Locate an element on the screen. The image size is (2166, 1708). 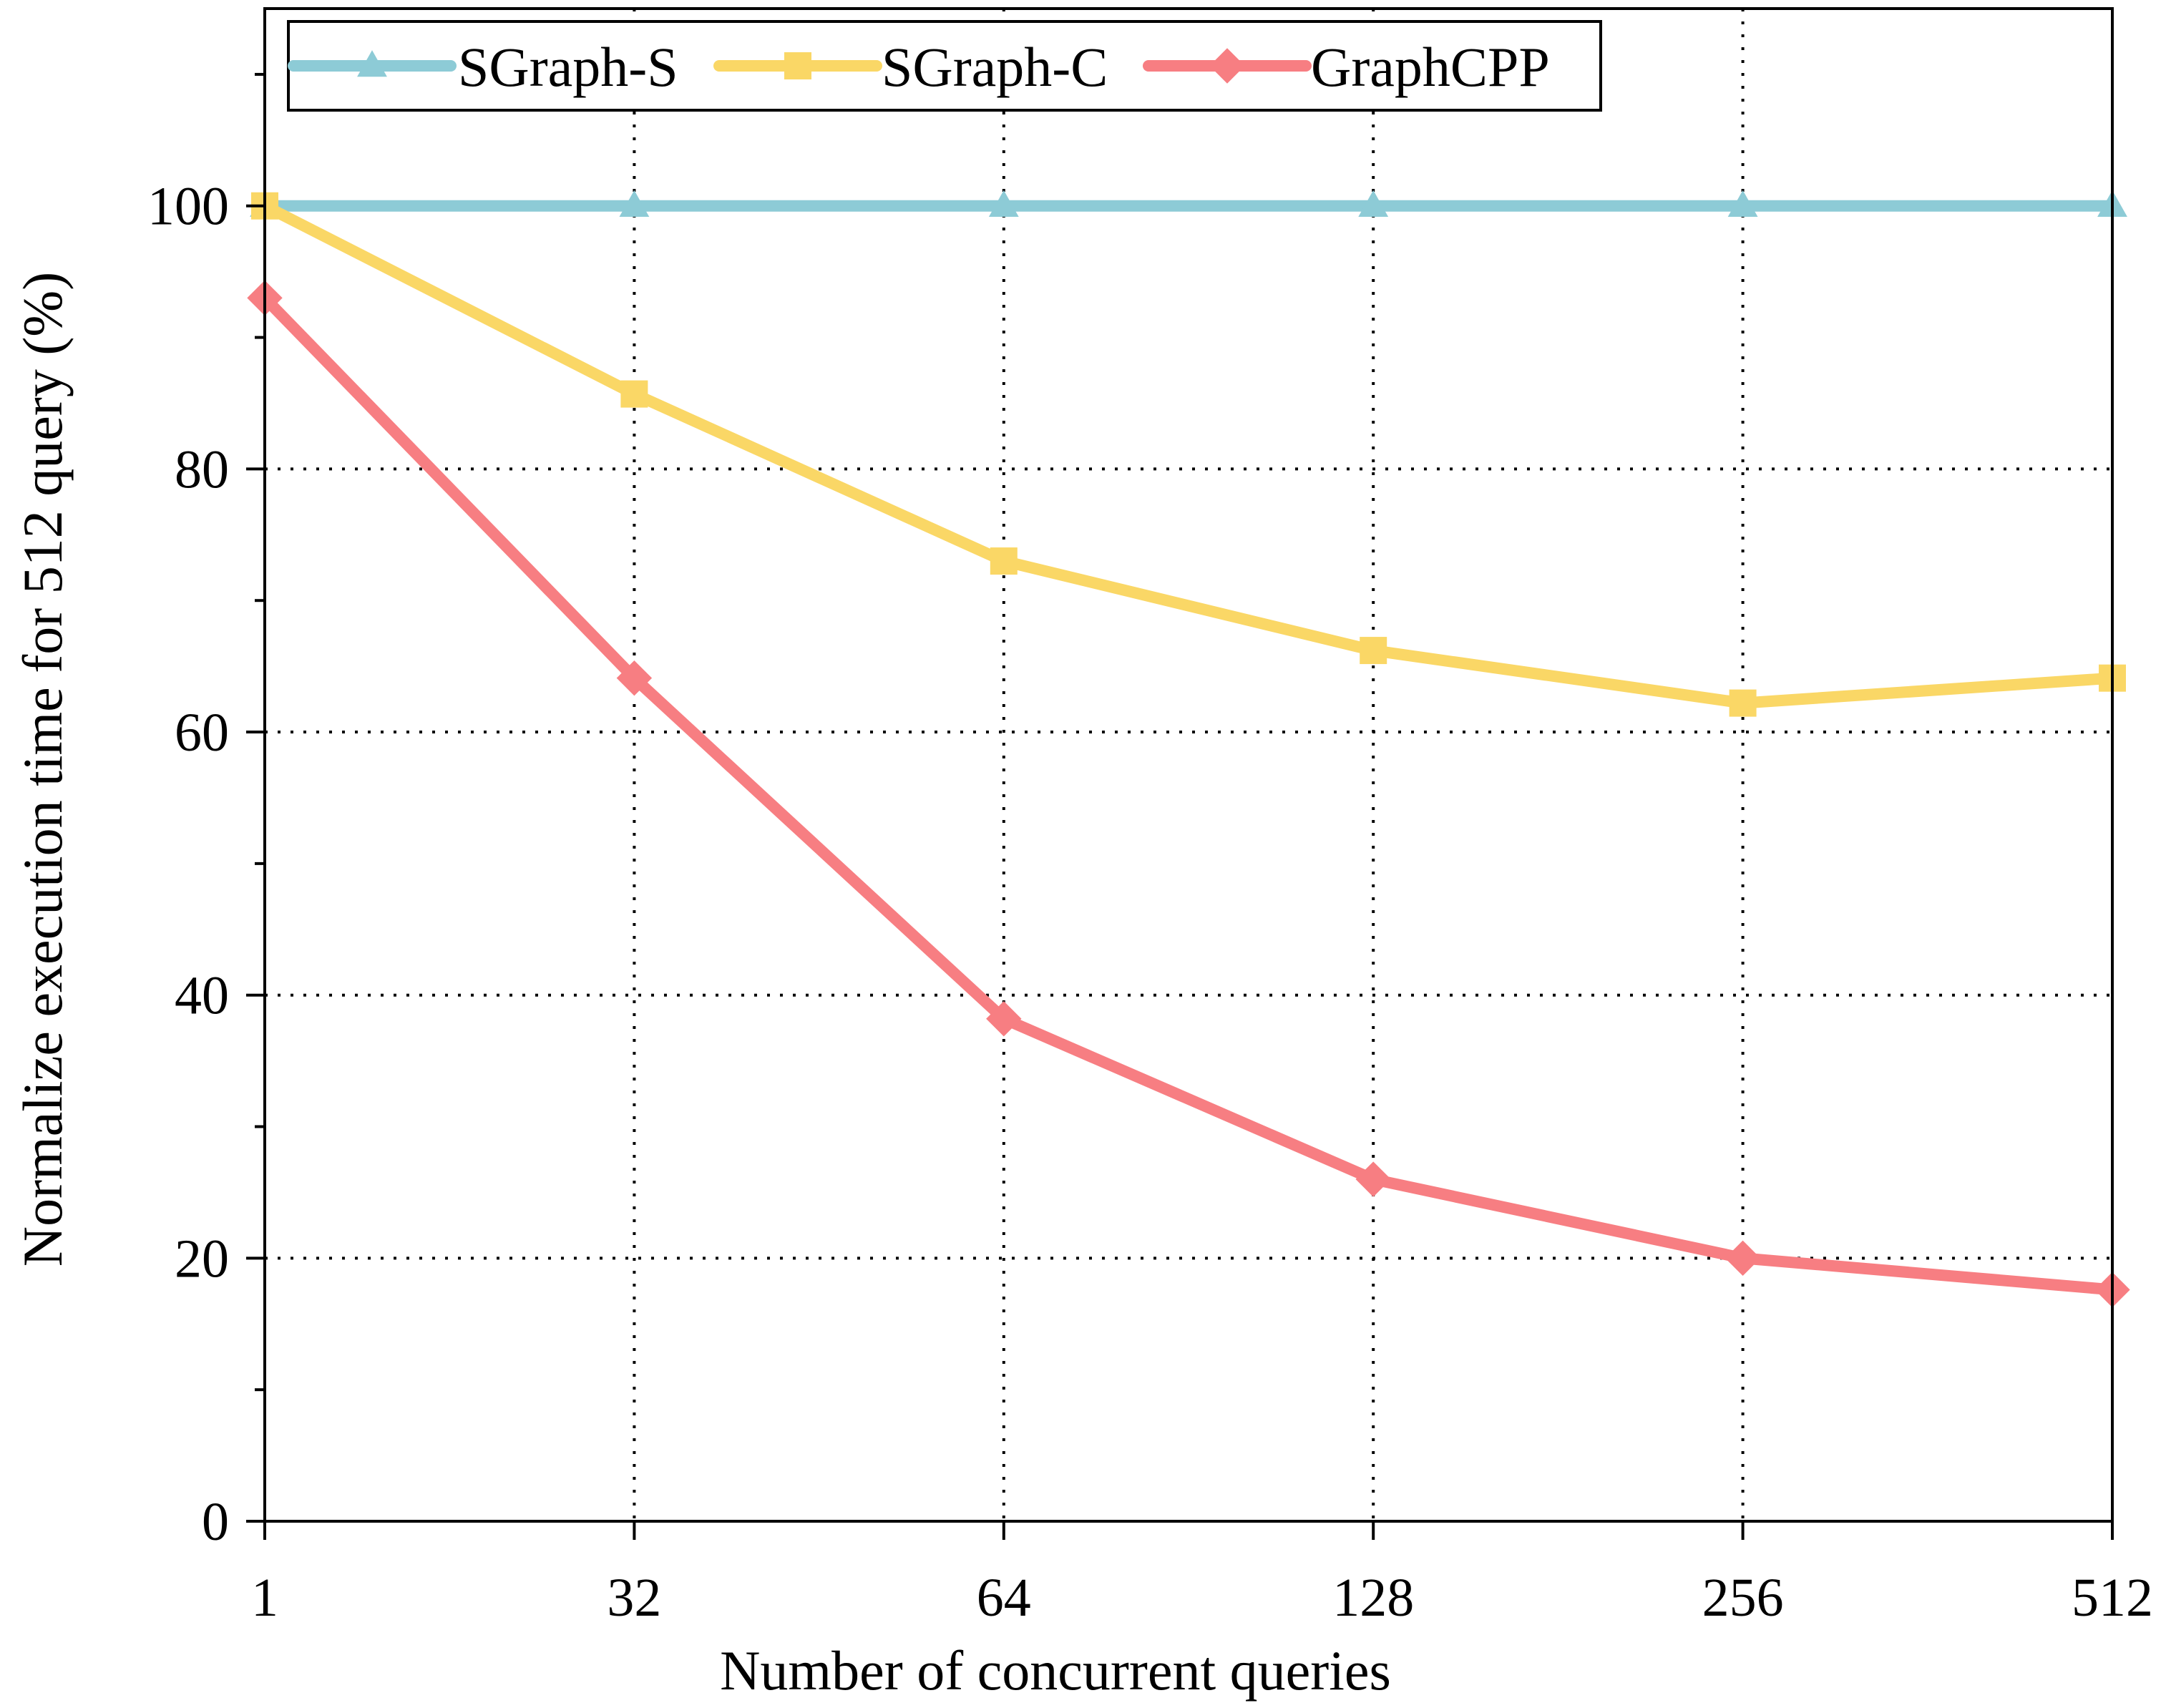
legend-label: SGraph-C is located at coordinates (995, 67).